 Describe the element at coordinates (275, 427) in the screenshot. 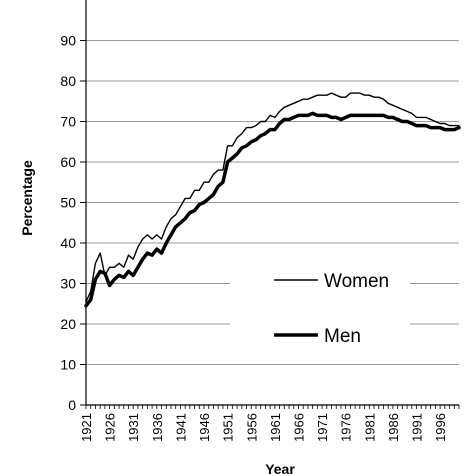

I see `x-tick-label: 1961` at that location.